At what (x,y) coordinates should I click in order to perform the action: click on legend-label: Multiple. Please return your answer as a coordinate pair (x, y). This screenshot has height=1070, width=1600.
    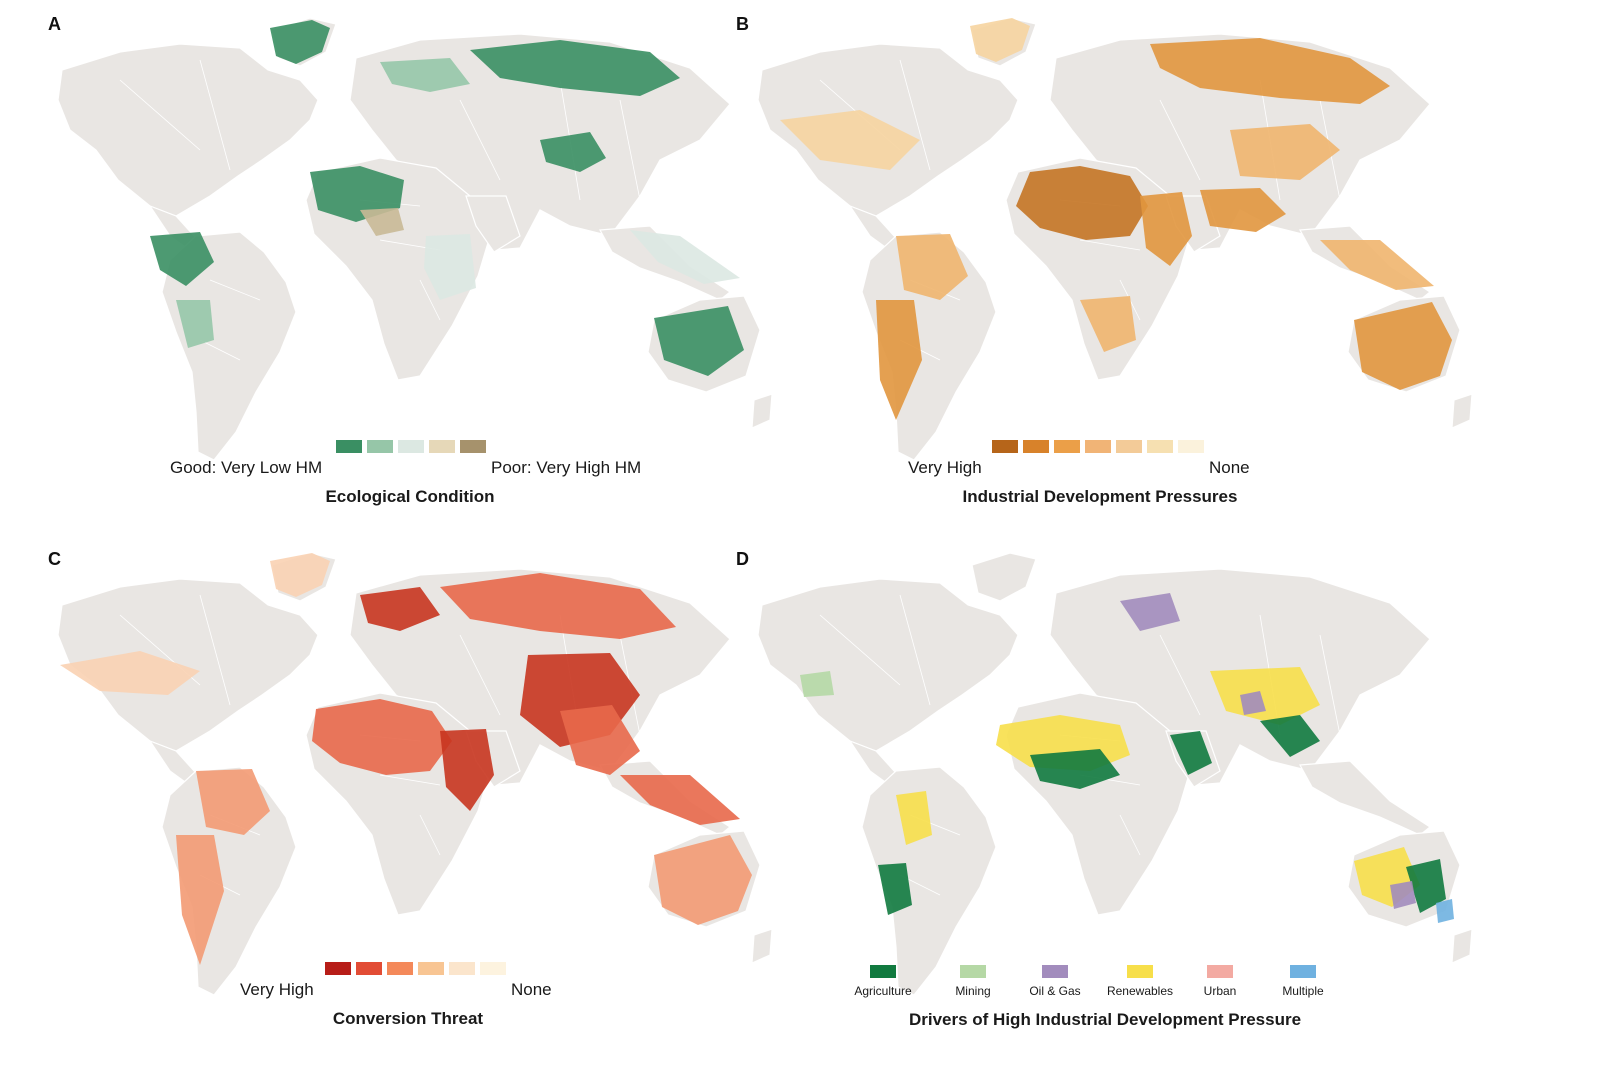
    Looking at the image, I should click on (1303, 991).